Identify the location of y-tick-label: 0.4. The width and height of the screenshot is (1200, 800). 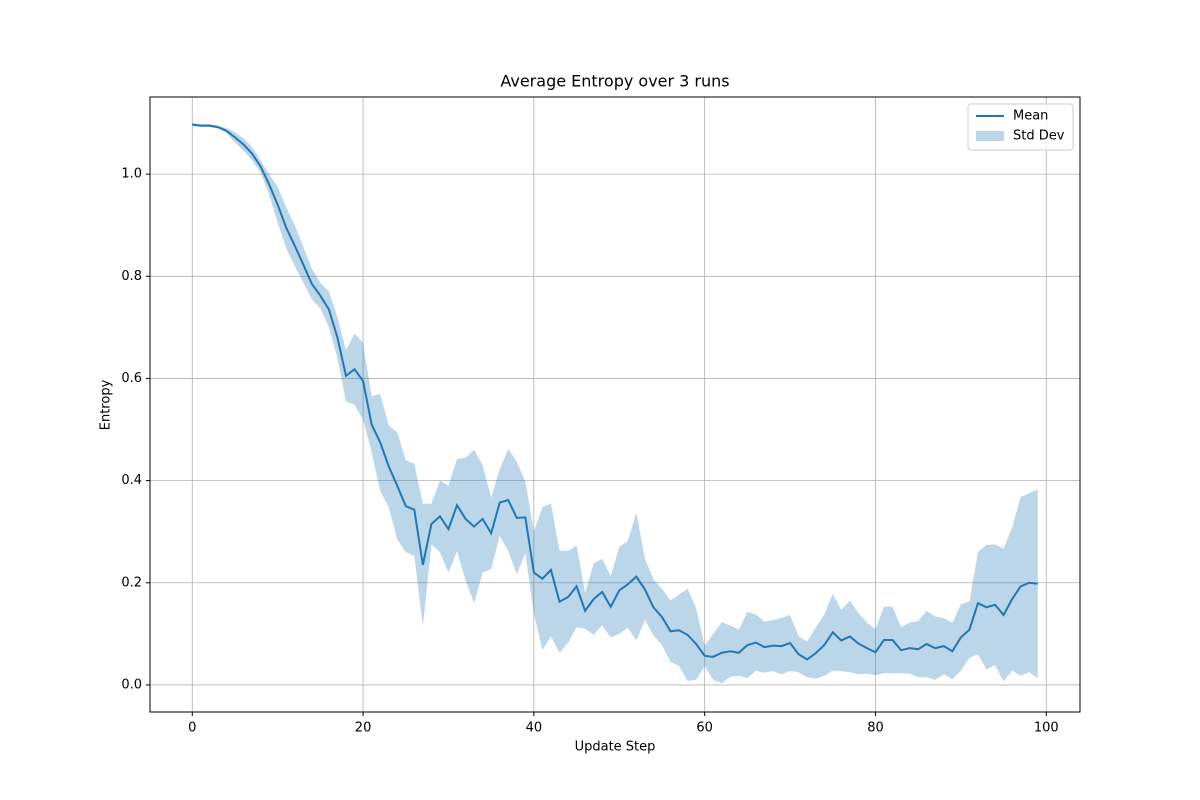
(131, 480).